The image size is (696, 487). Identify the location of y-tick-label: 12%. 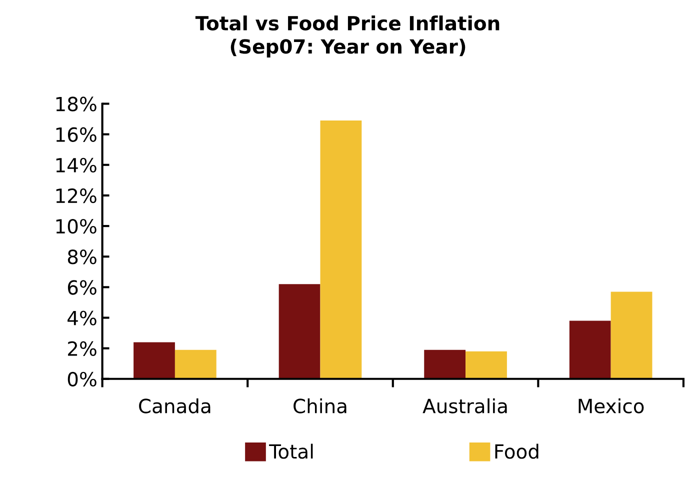
(76, 196).